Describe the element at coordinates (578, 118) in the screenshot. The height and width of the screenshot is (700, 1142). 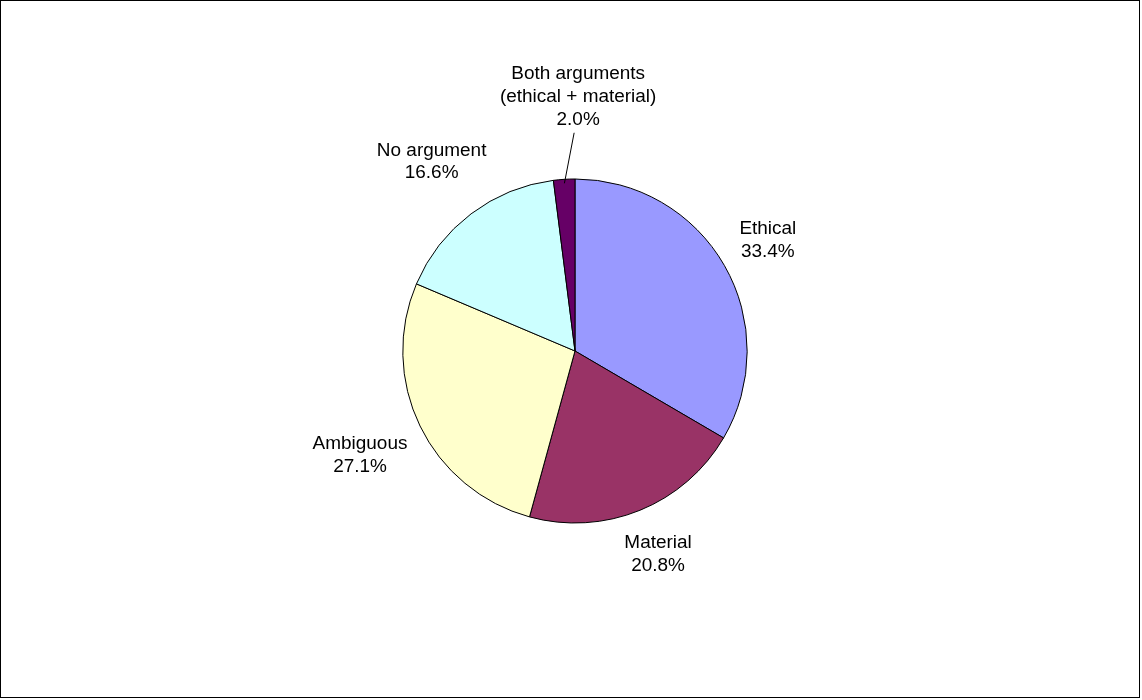
I see `data-label: 2.0%` at that location.